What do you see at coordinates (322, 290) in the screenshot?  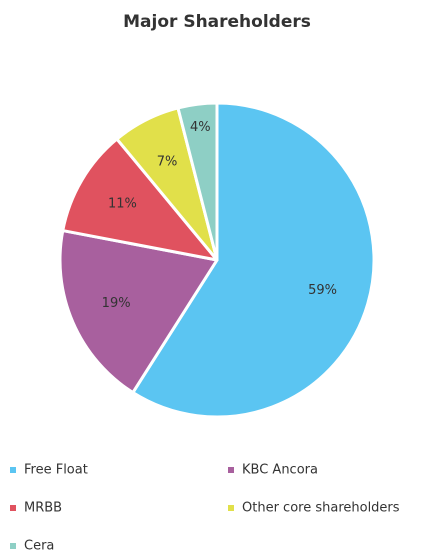 I see `data-label: 59%` at bounding box center [322, 290].